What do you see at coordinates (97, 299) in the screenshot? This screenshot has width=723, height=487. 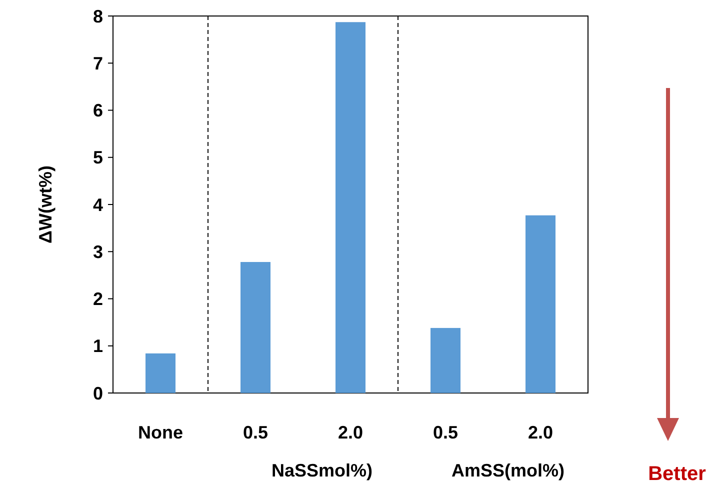 I see `y-tick-label: 2` at bounding box center [97, 299].